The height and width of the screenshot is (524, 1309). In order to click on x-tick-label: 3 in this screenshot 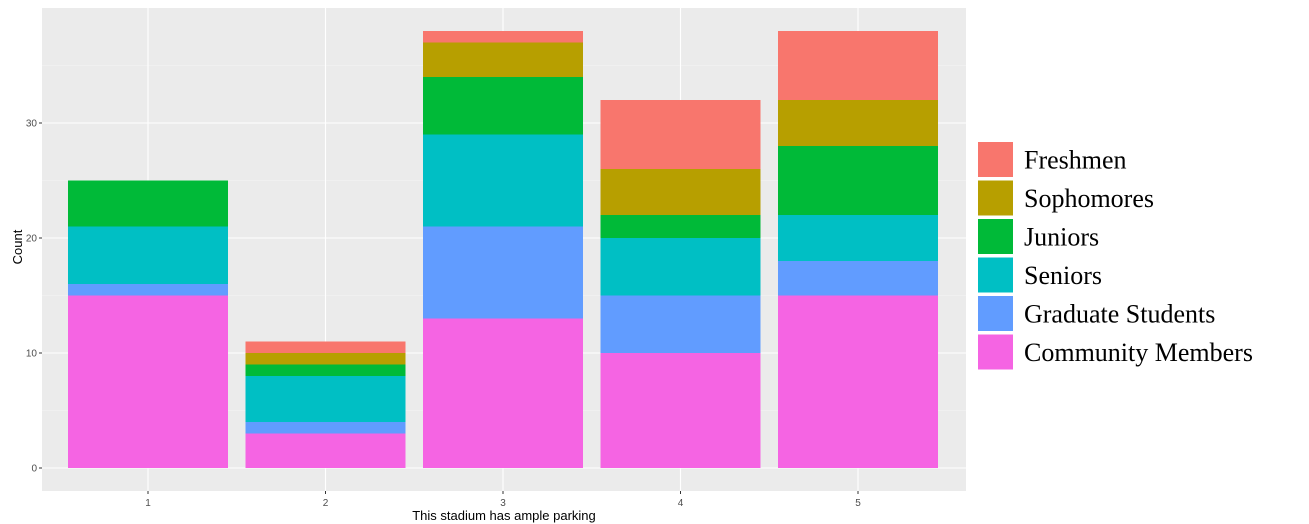, I will do `click(503, 503)`.